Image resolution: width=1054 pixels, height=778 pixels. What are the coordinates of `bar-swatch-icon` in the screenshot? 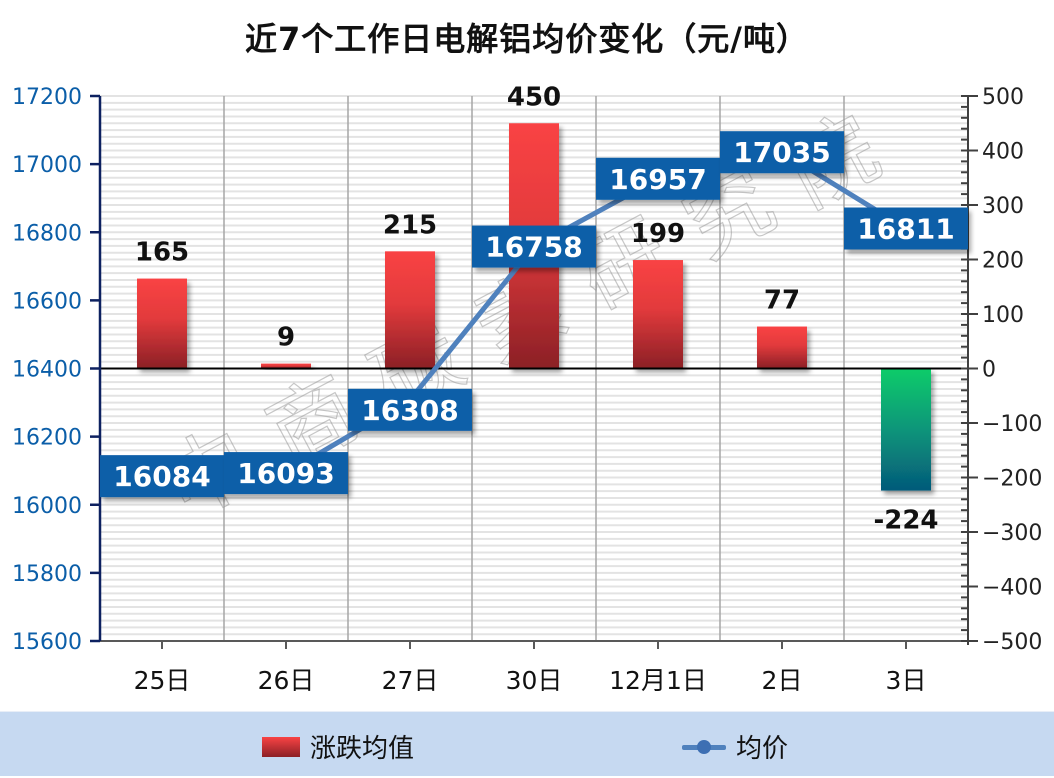 It's located at (281, 746).